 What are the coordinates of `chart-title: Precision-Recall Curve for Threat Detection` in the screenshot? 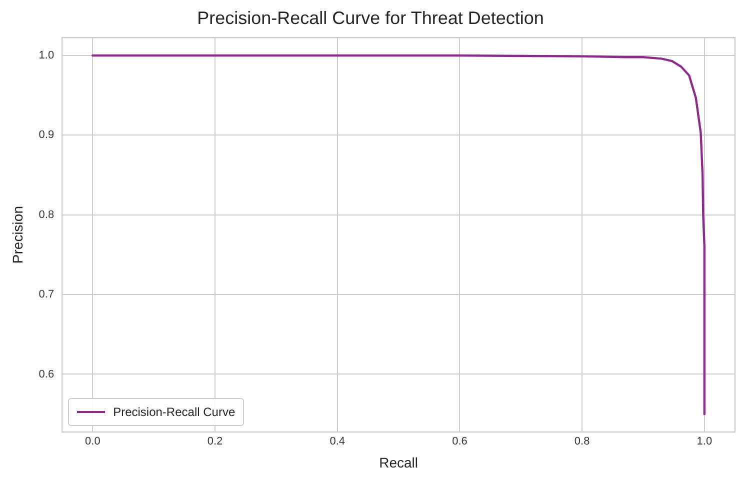 It's located at (370, 18).